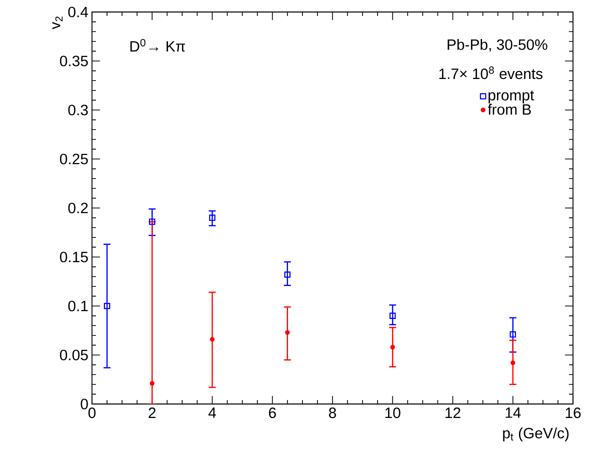  What do you see at coordinates (74, 257) in the screenshot?
I see `y-tick-label: 0.15` at bounding box center [74, 257].